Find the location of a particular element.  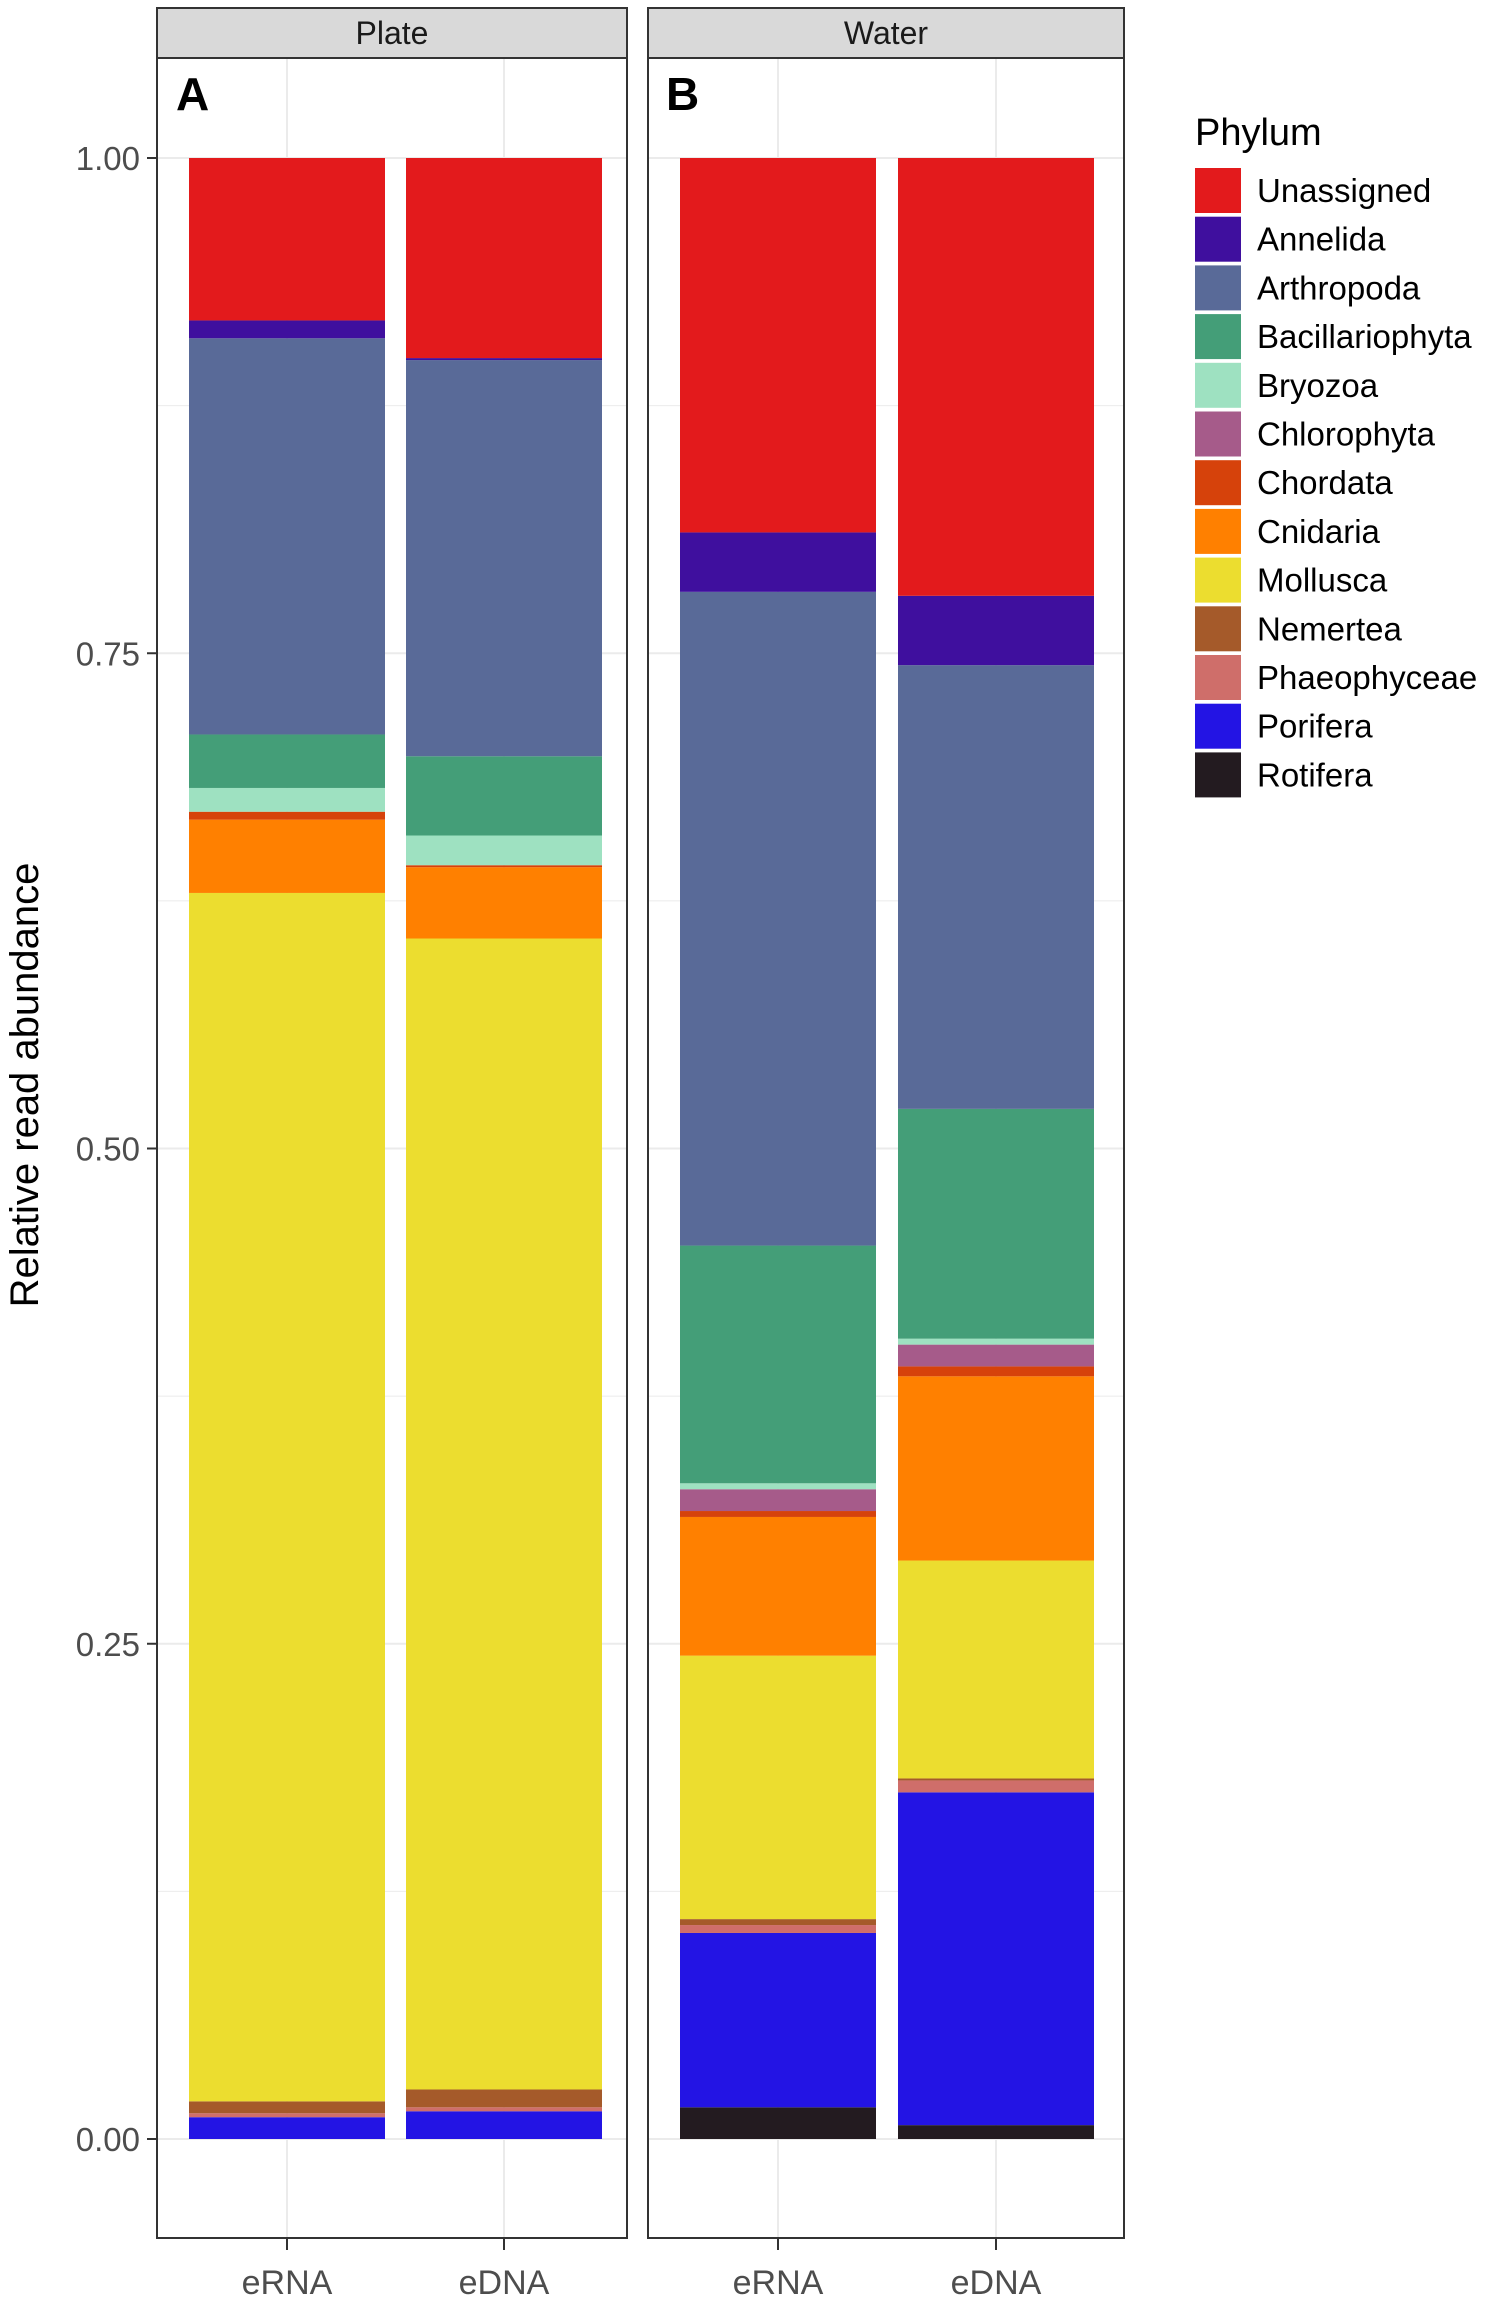

bar-segment-water-edna-chordata is located at coordinates (996, 1371).